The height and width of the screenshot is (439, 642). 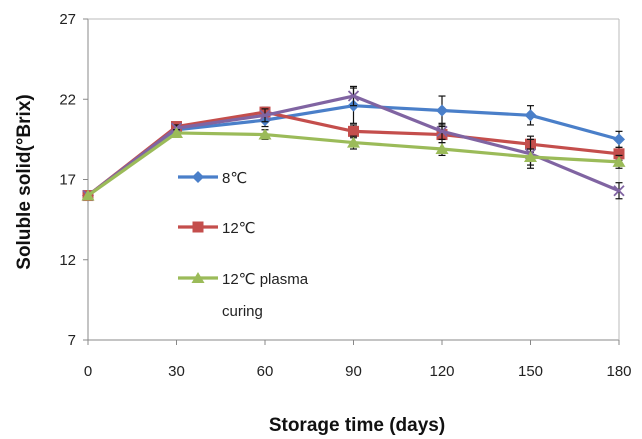 What do you see at coordinates (243, 245) in the screenshot?
I see `legend: 8℃ 12℃ 12℃ plasma curing` at bounding box center [243, 245].